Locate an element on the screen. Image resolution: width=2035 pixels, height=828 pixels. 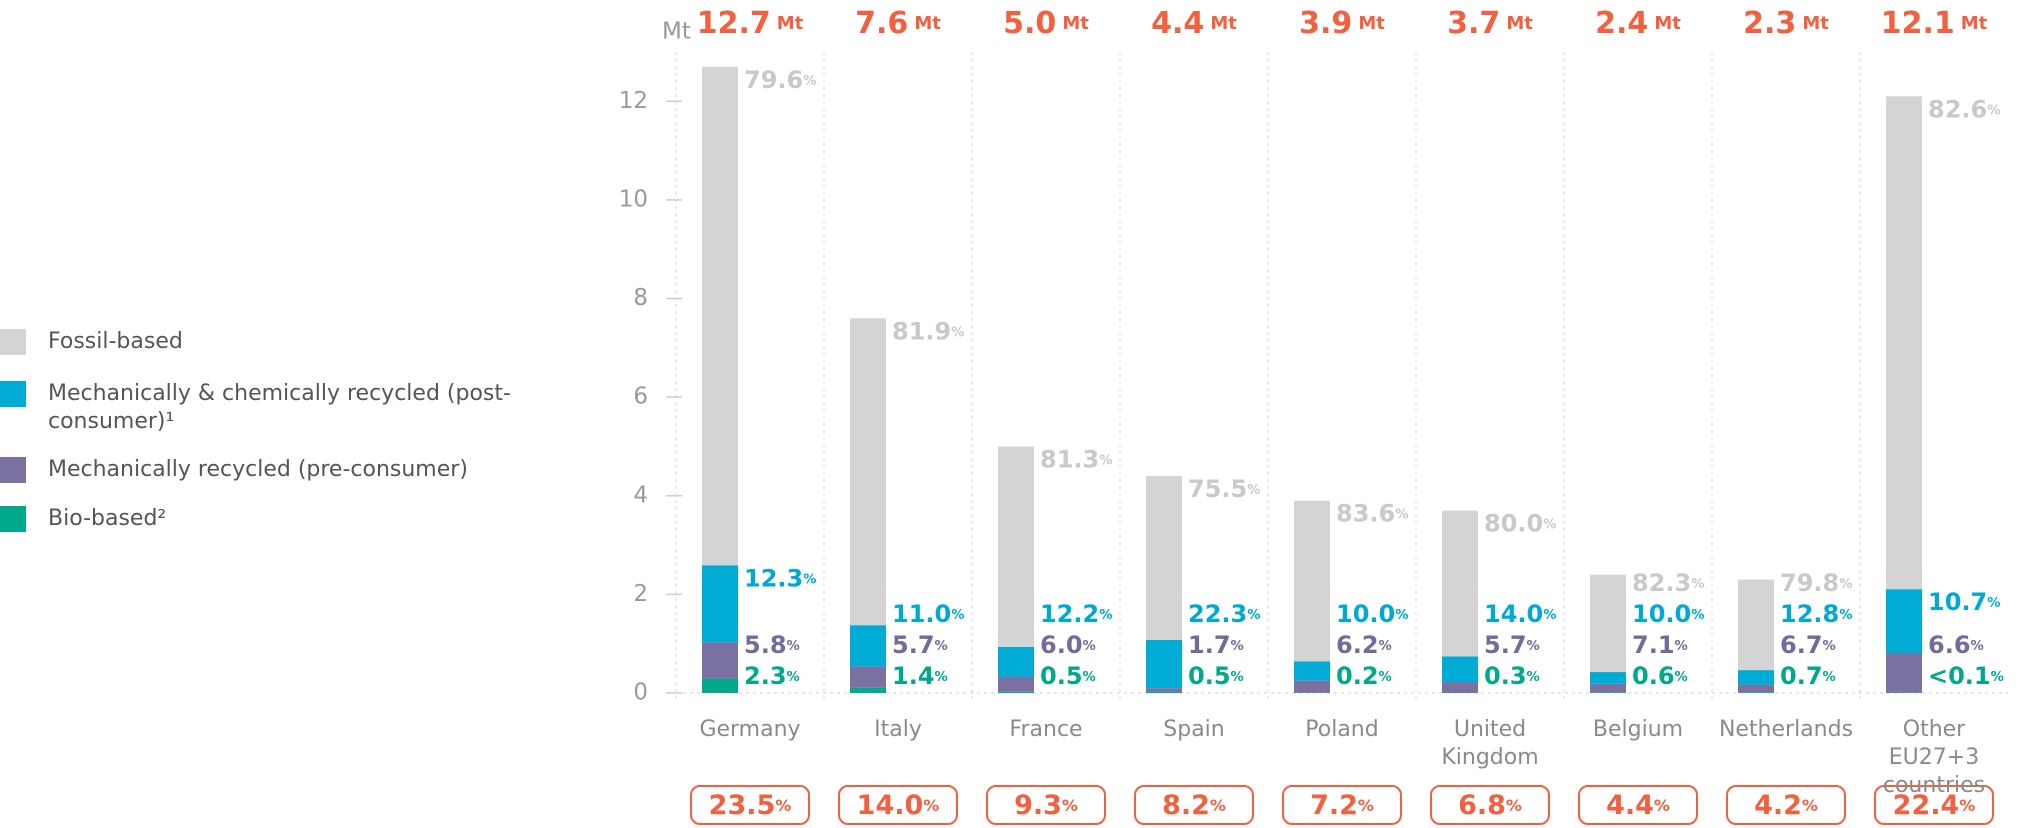
share-value: 6.8 is located at coordinates (1482, 805).